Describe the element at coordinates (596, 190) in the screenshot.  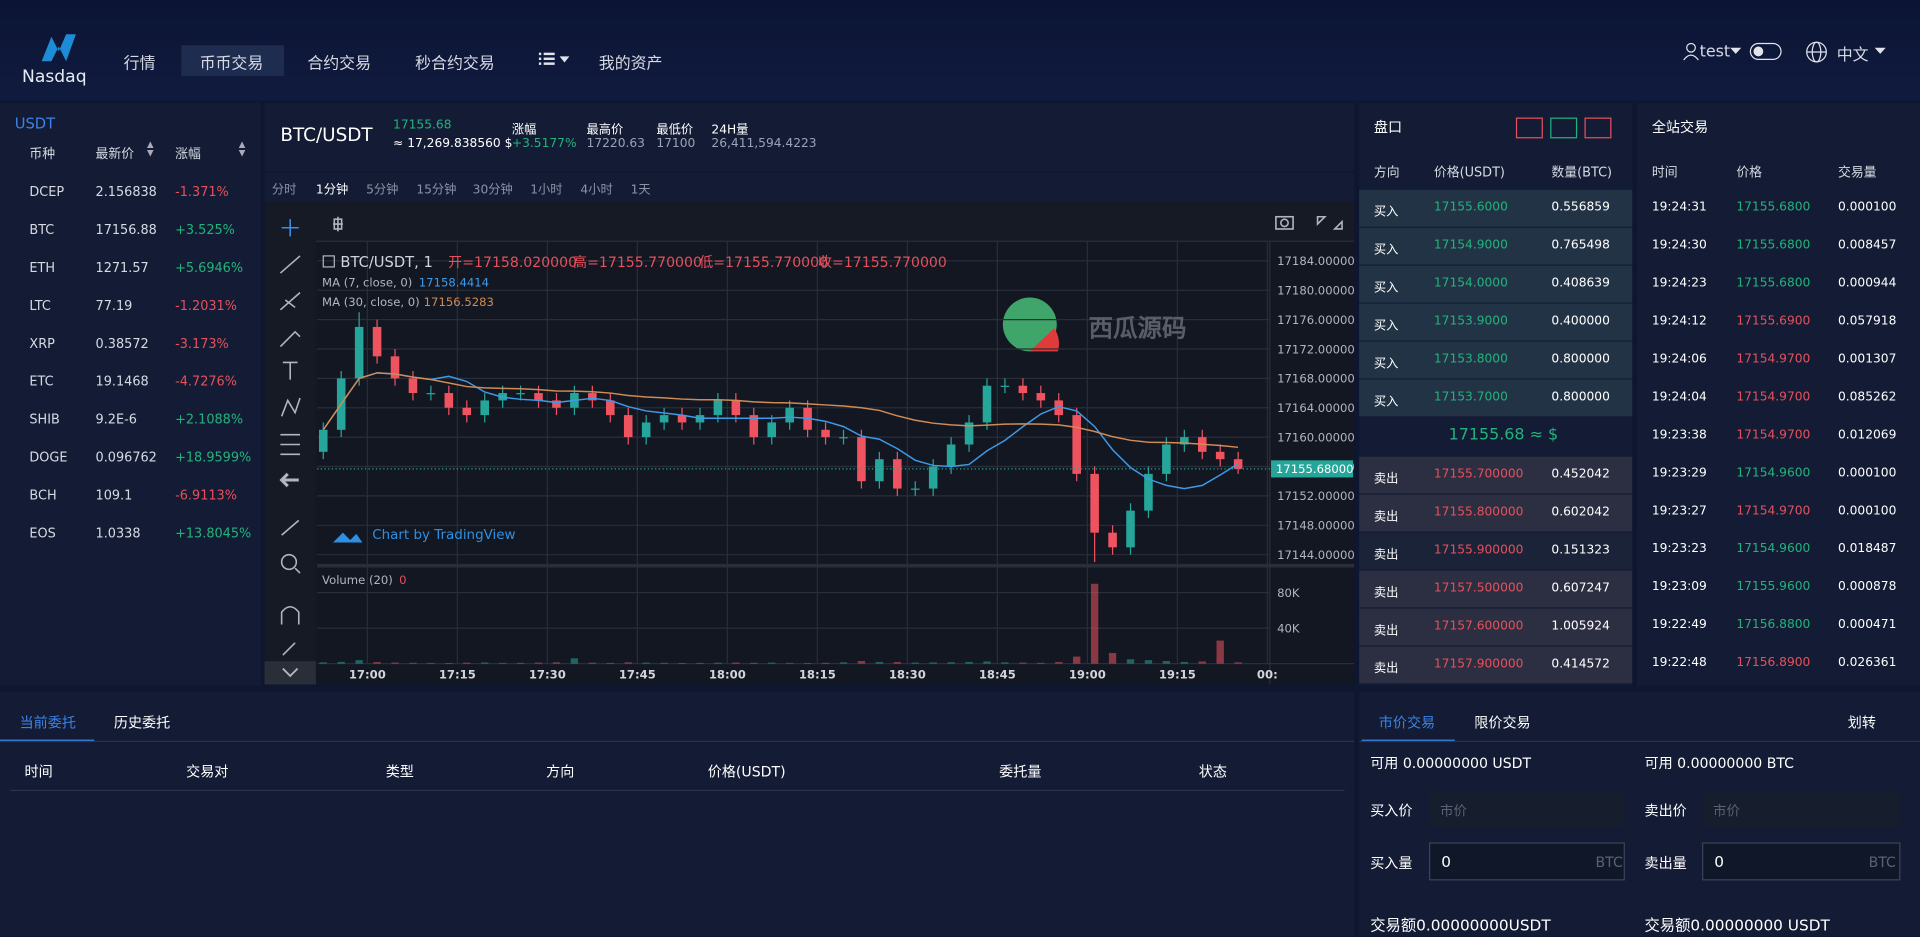
I see `interval: 4小时` at that location.